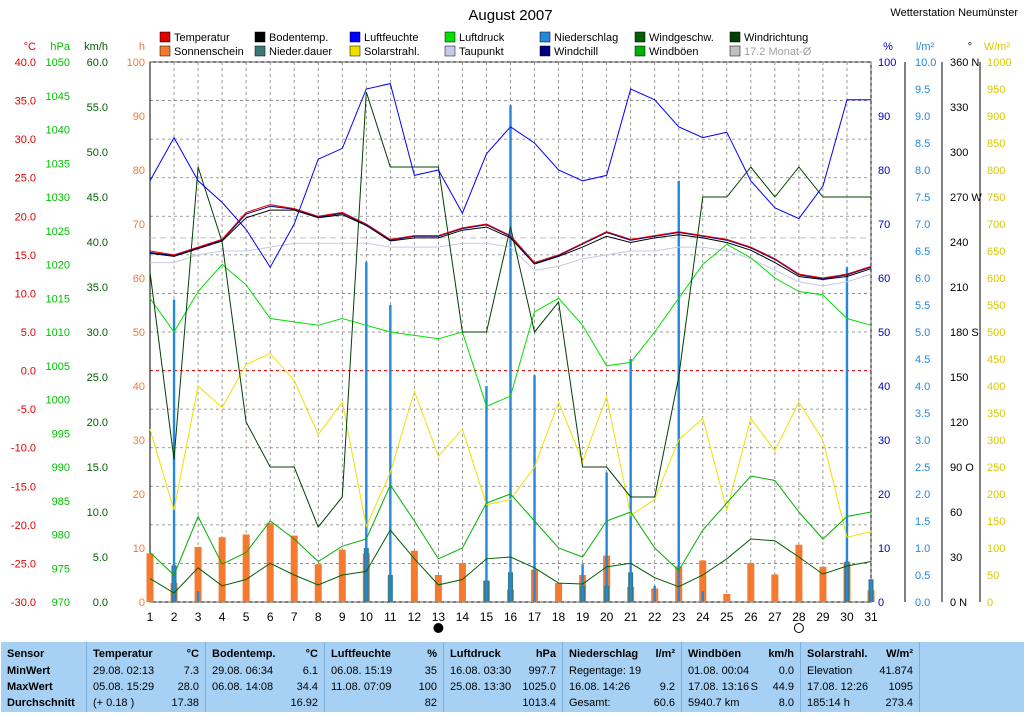  Describe the element at coordinates (922, 117) in the screenshot. I see `lm2-tick-label: 9.0` at that location.